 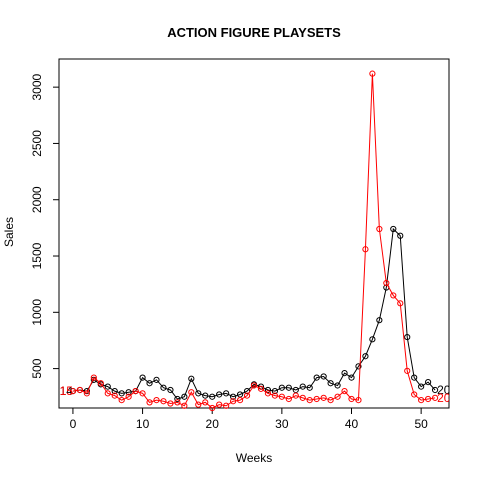 I want to click on y-tick-label: 2000, so click(x=37, y=199).